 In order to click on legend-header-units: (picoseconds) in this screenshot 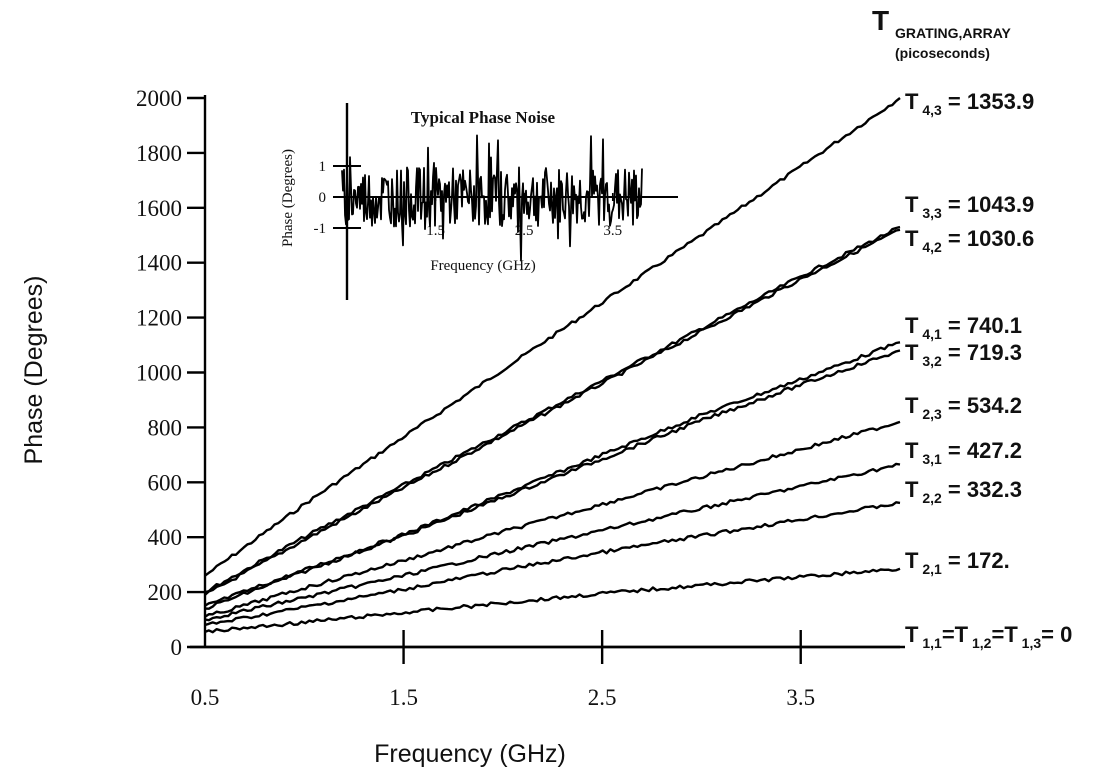, I will do `click(942, 53)`.